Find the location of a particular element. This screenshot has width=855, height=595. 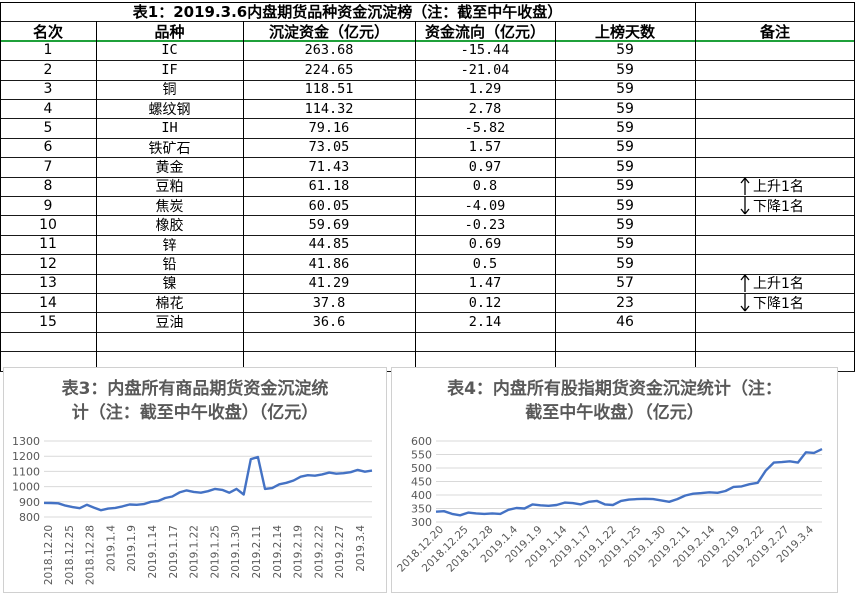

table-cell: 橡胶 is located at coordinates (169, 226).